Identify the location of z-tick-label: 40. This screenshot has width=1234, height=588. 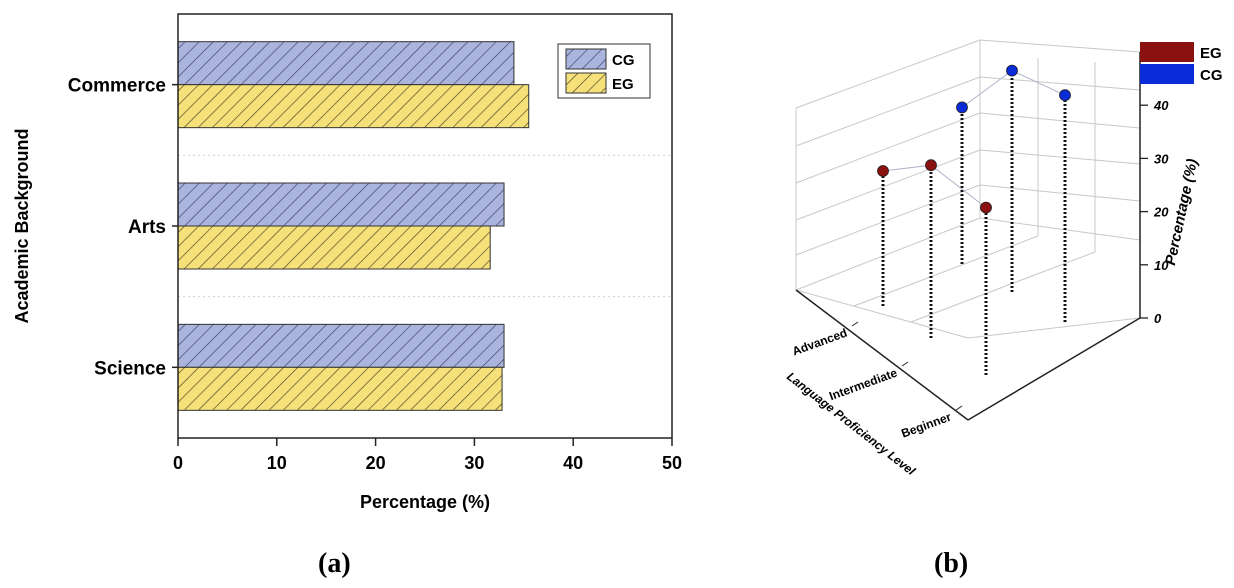
(1161, 105).